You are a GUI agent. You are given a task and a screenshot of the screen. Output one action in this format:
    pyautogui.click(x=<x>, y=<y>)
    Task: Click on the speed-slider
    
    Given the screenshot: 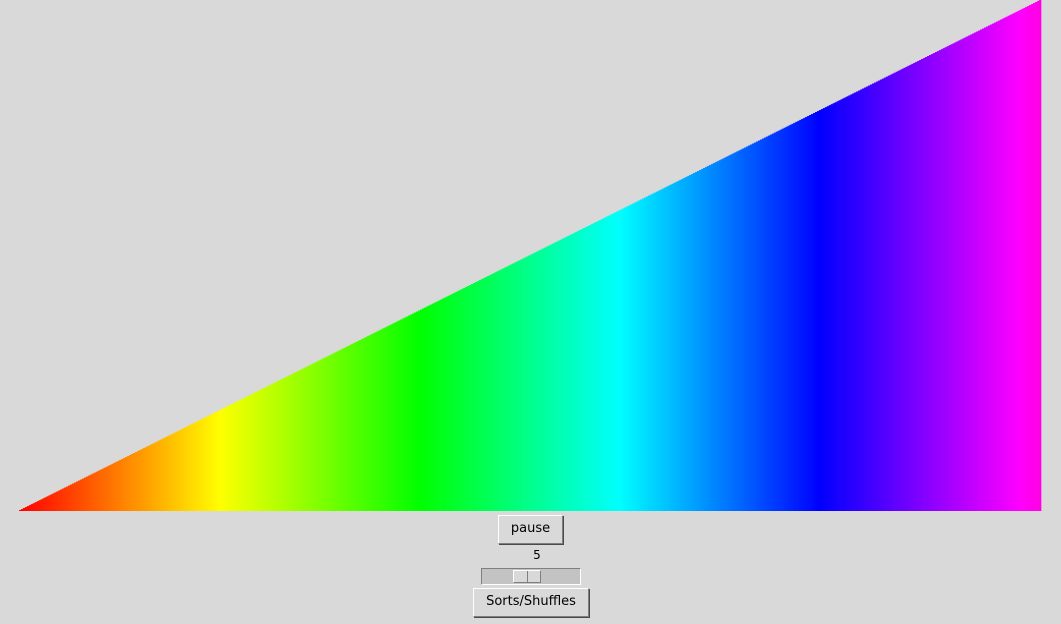 What is the action you would take?
    pyautogui.click(x=531, y=576)
    